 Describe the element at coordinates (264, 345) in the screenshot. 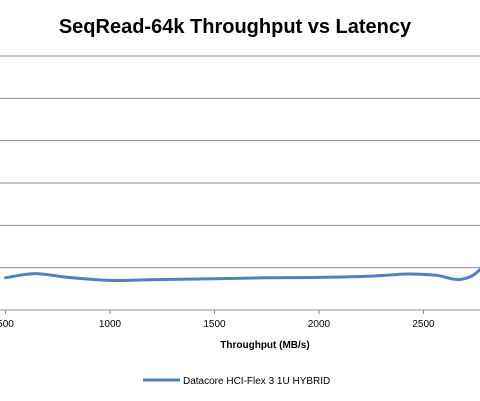

I see `x-axis-label: Throughput (MB/s)` at that location.